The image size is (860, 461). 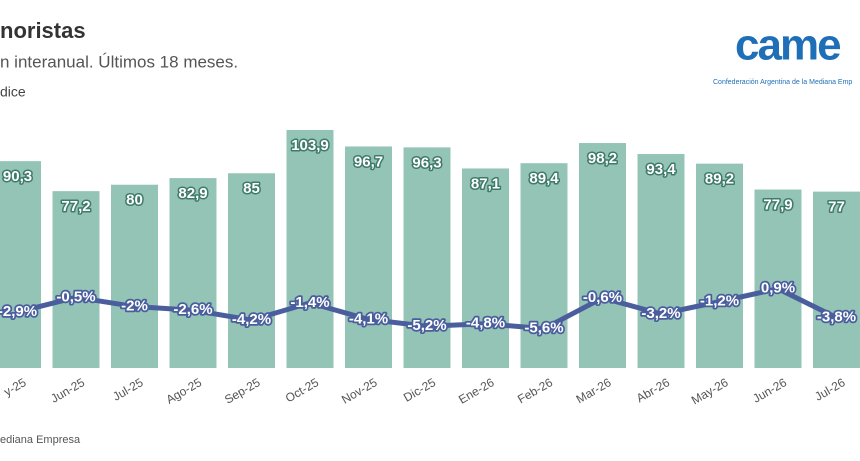 What do you see at coordinates (777, 205) in the screenshot?
I see `bar-label: 77,9` at bounding box center [777, 205].